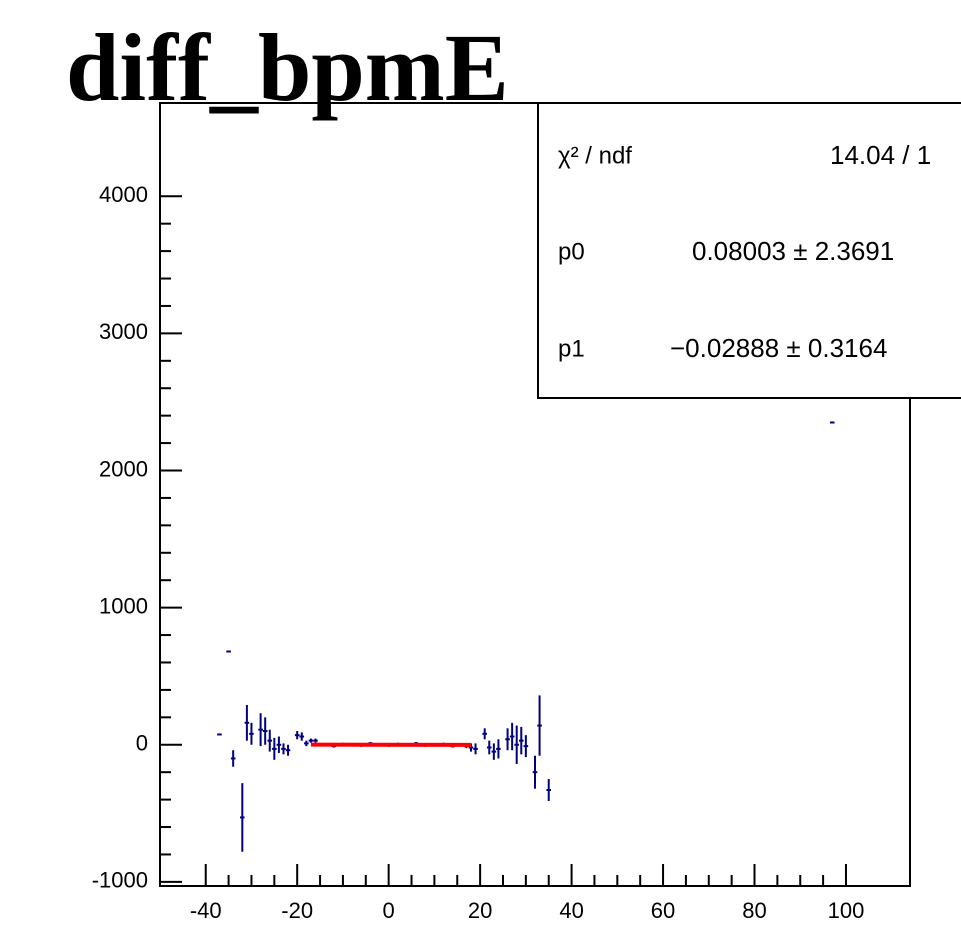 This screenshot has height=945, width=961. What do you see at coordinates (123, 605) in the screenshot?
I see `y-tick-label: 1000` at bounding box center [123, 605].